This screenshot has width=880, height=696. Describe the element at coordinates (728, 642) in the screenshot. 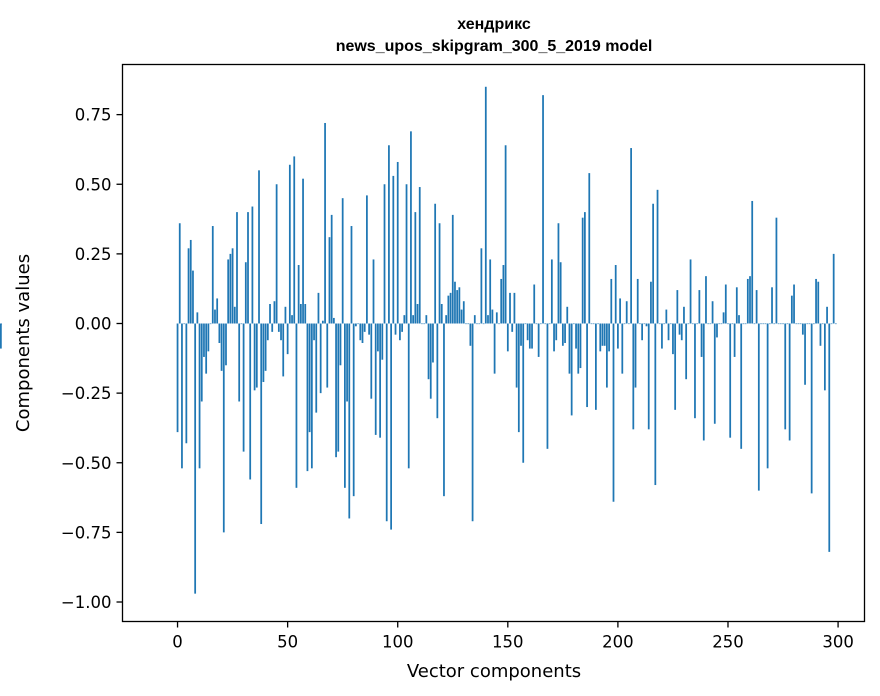

I see `x-tick-label: 250` at that location.